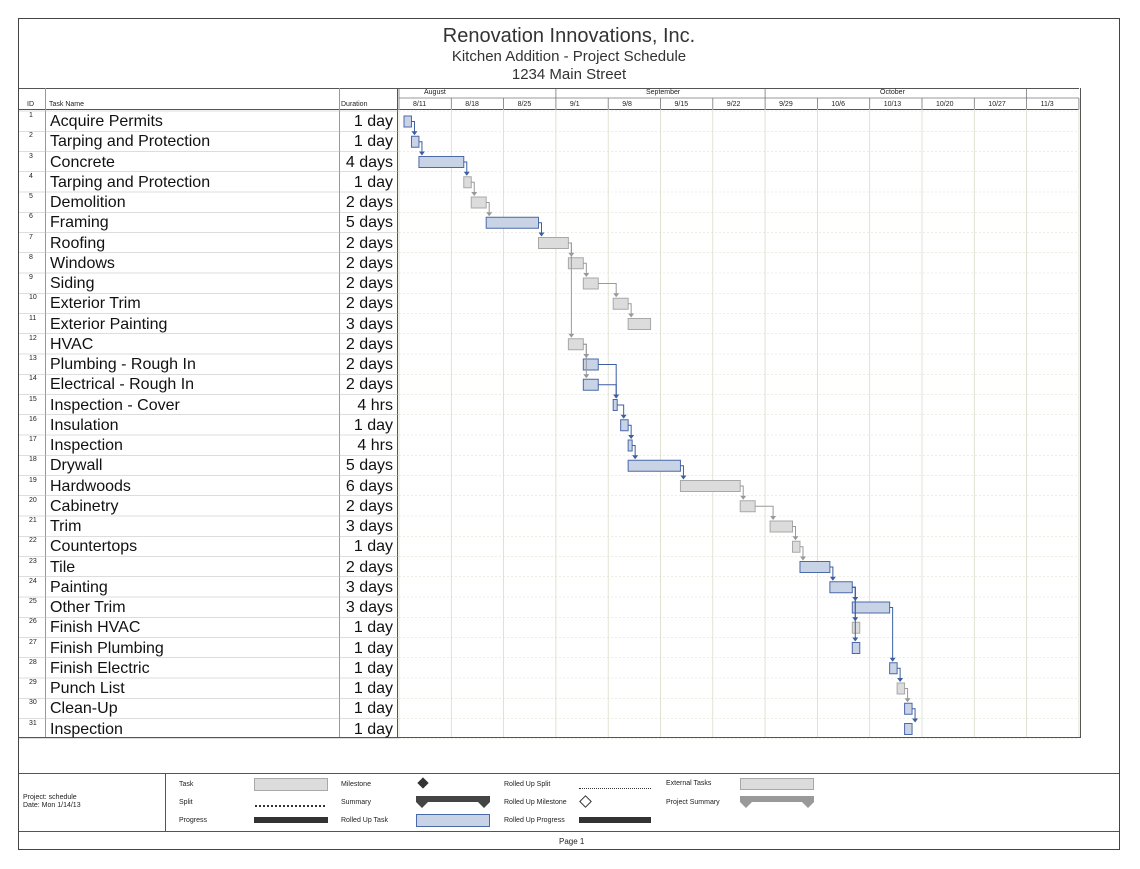  I want to click on task-row-id: 24, so click(33, 581).